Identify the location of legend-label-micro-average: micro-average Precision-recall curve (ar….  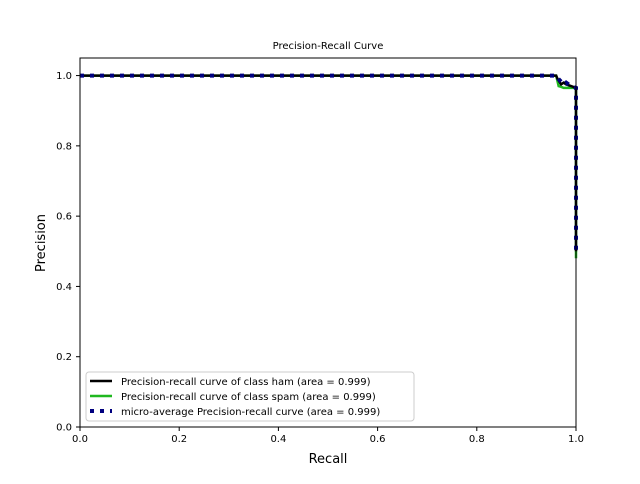
(250, 412).